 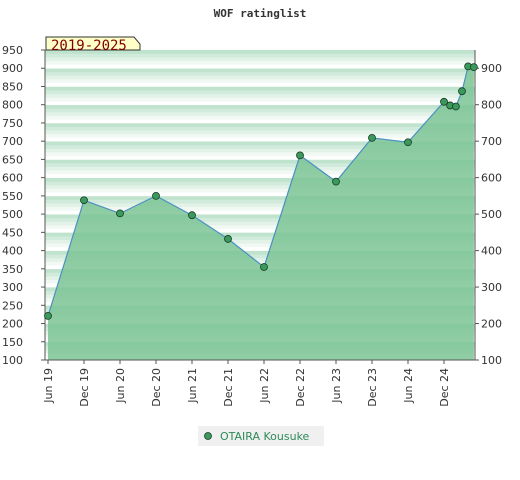 I want to click on x-tick-label: Jun 23, so click(x=336, y=386).